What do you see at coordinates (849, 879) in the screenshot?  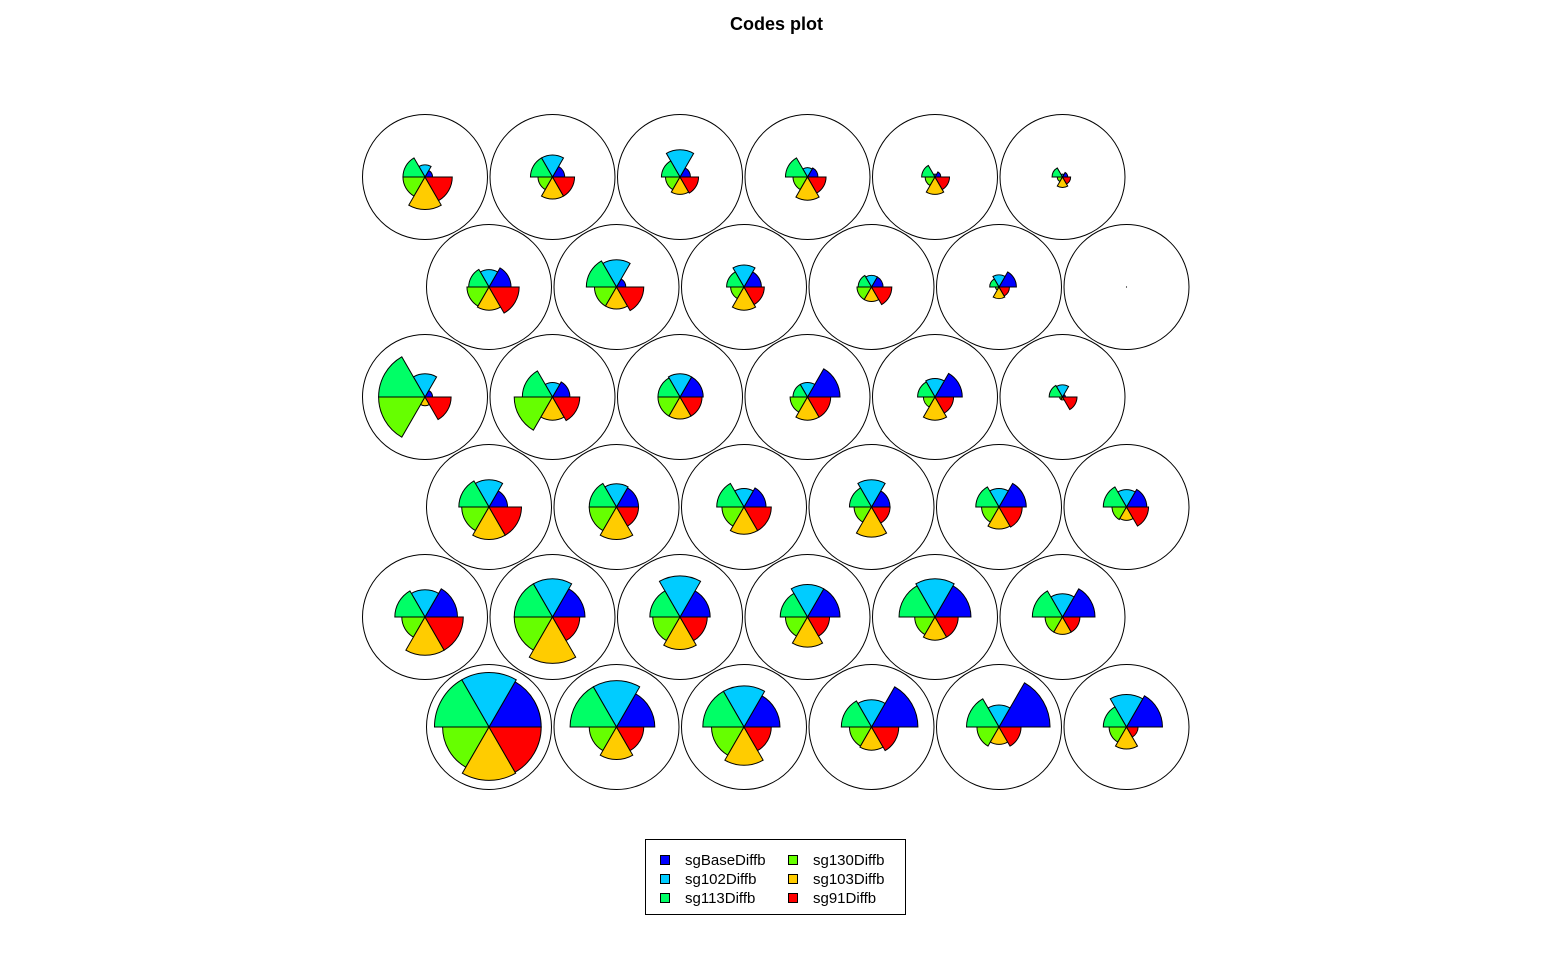 I see `legend-label: sg103Diffb` at bounding box center [849, 879].